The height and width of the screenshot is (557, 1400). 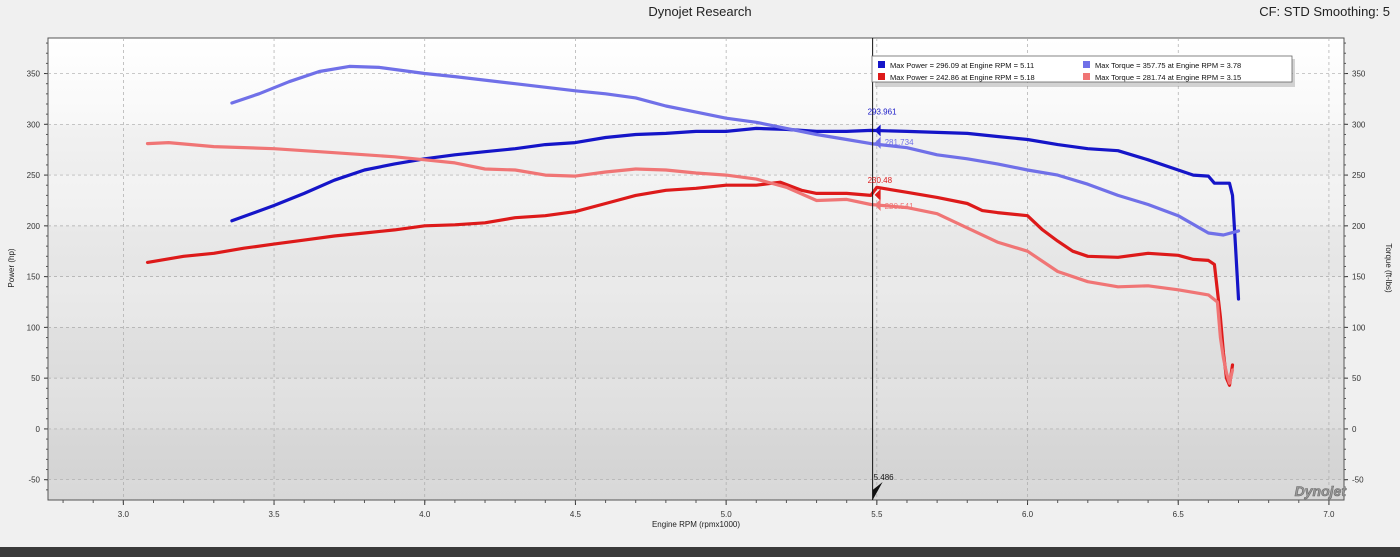 I want to click on x-tick-label: 3.5, so click(x=274, y=514).